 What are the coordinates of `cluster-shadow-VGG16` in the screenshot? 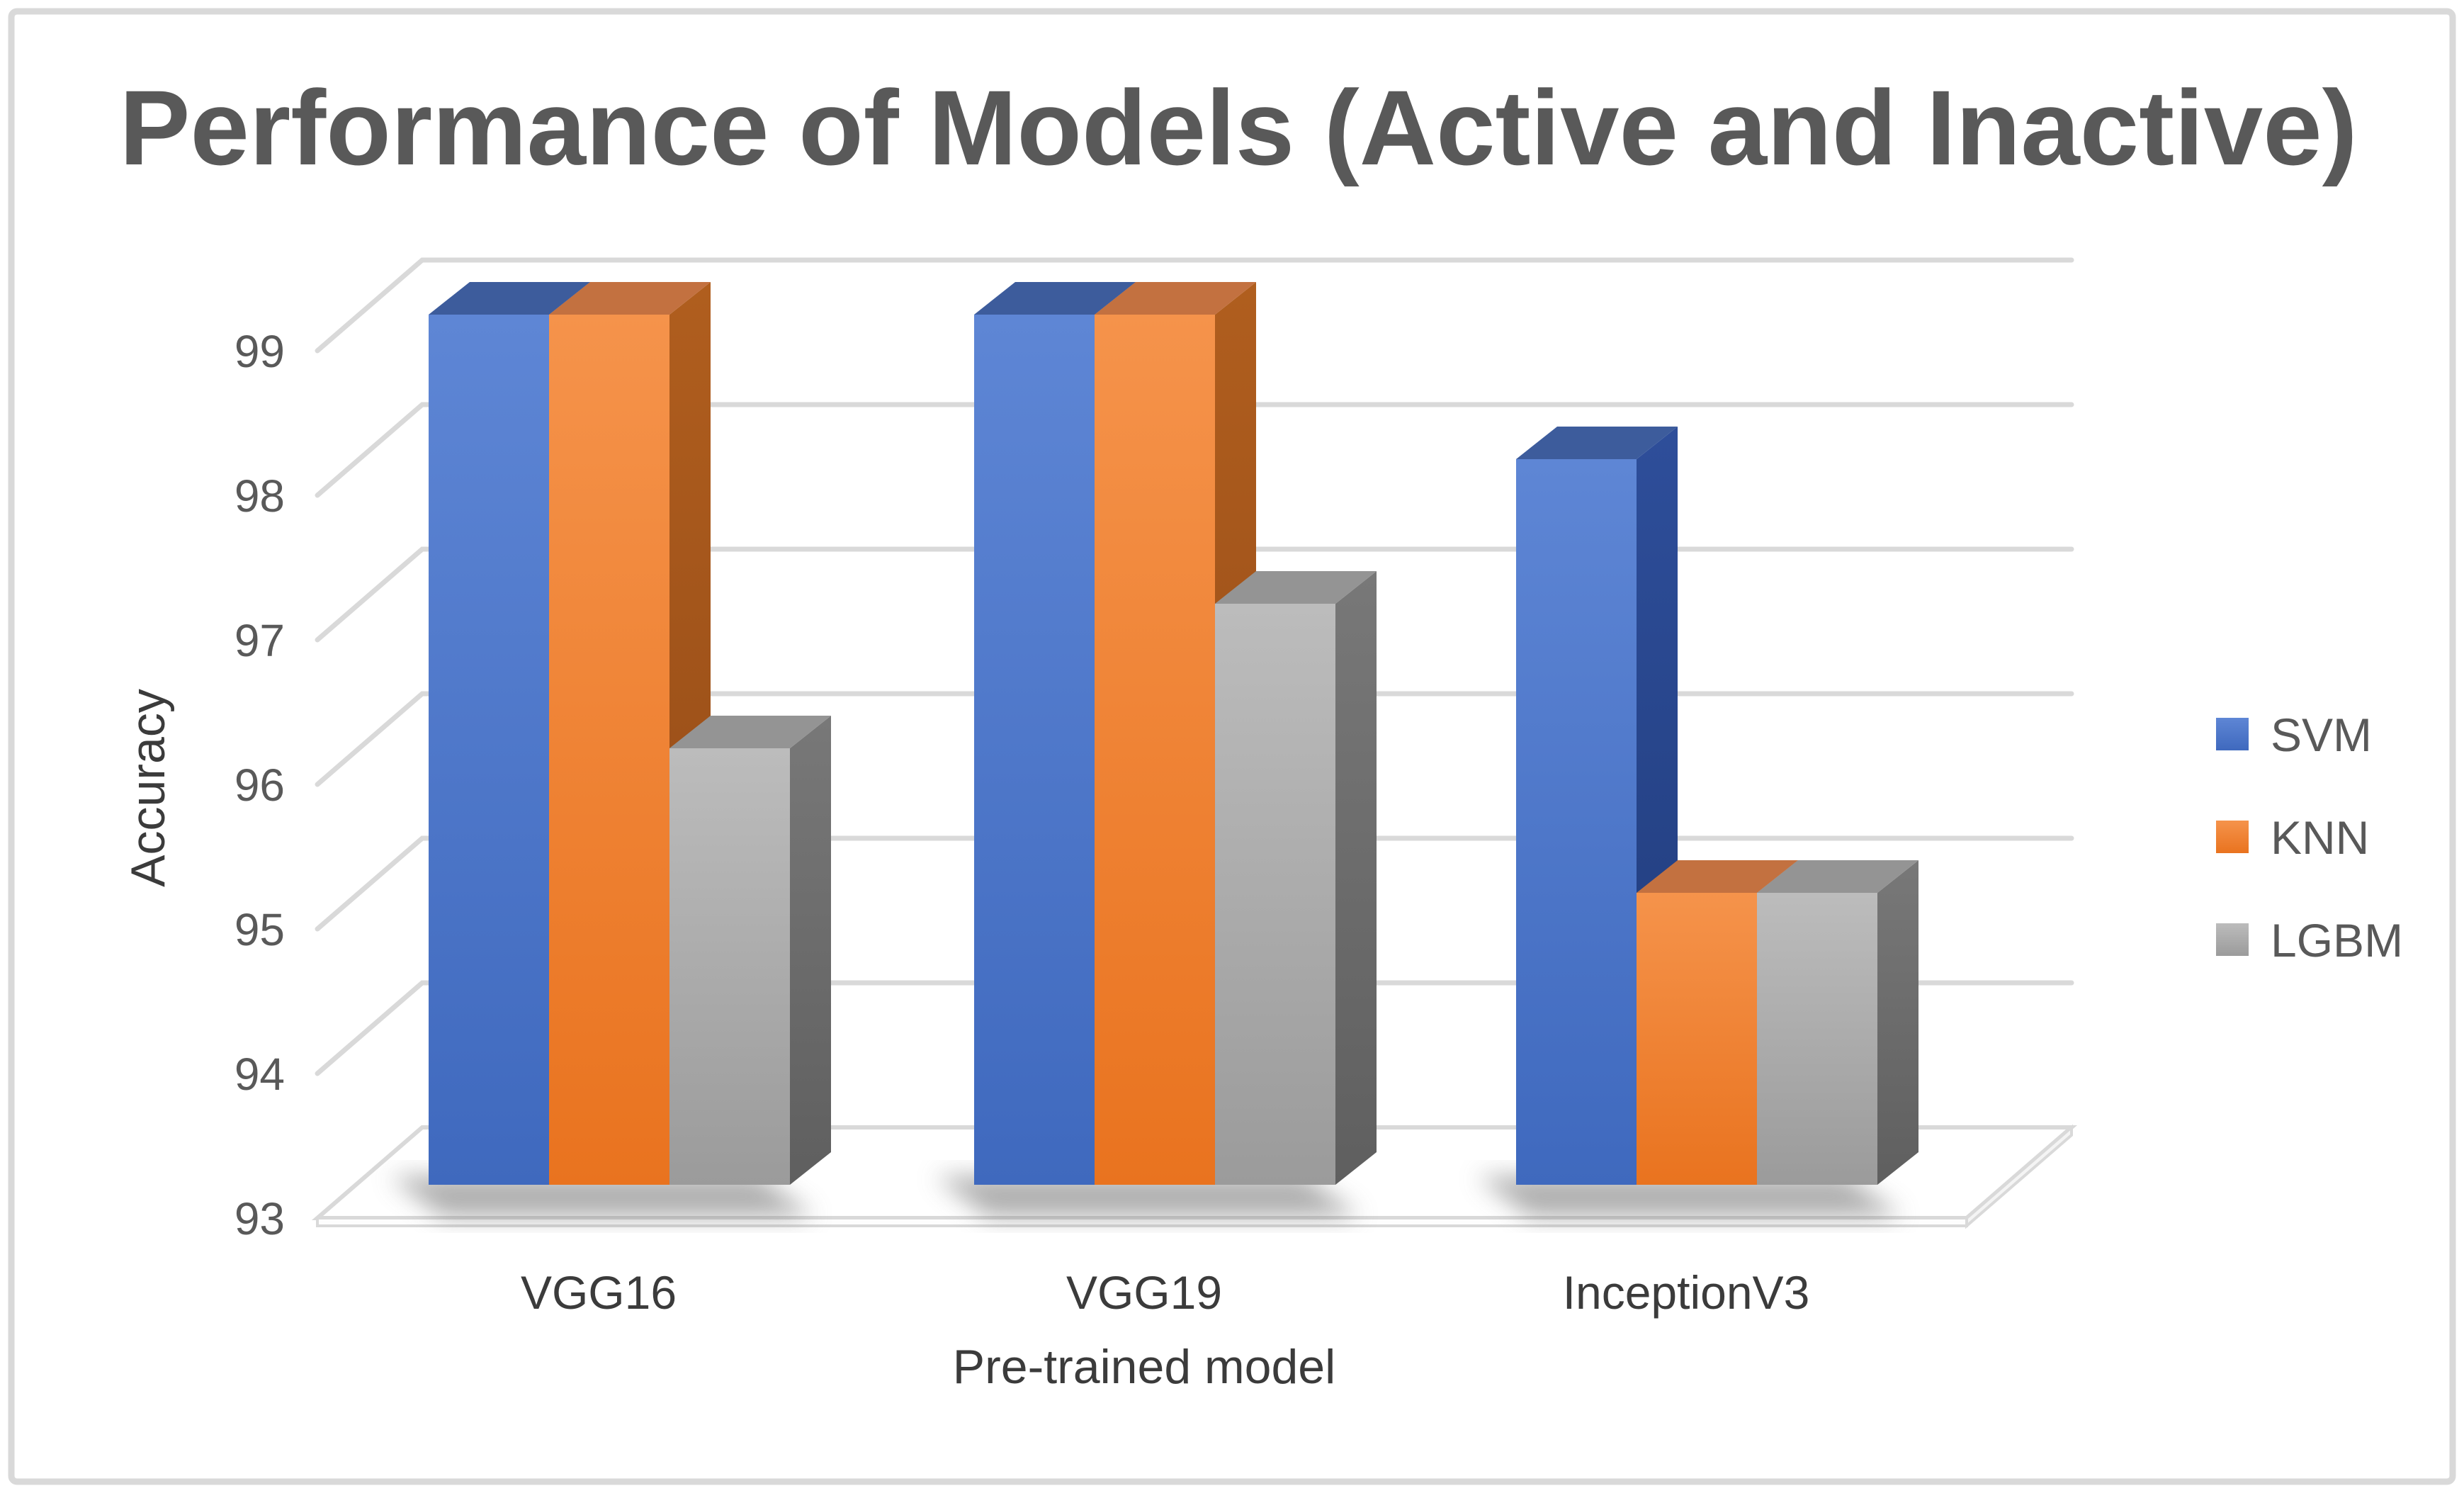 It's located at (602, 1196).